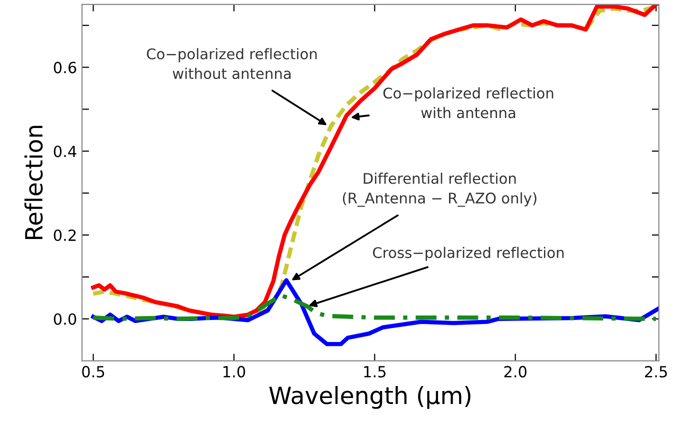 This screenshot has height=440, width=695. I want to click on x-tick-label: 1.5, so click(375, 372).